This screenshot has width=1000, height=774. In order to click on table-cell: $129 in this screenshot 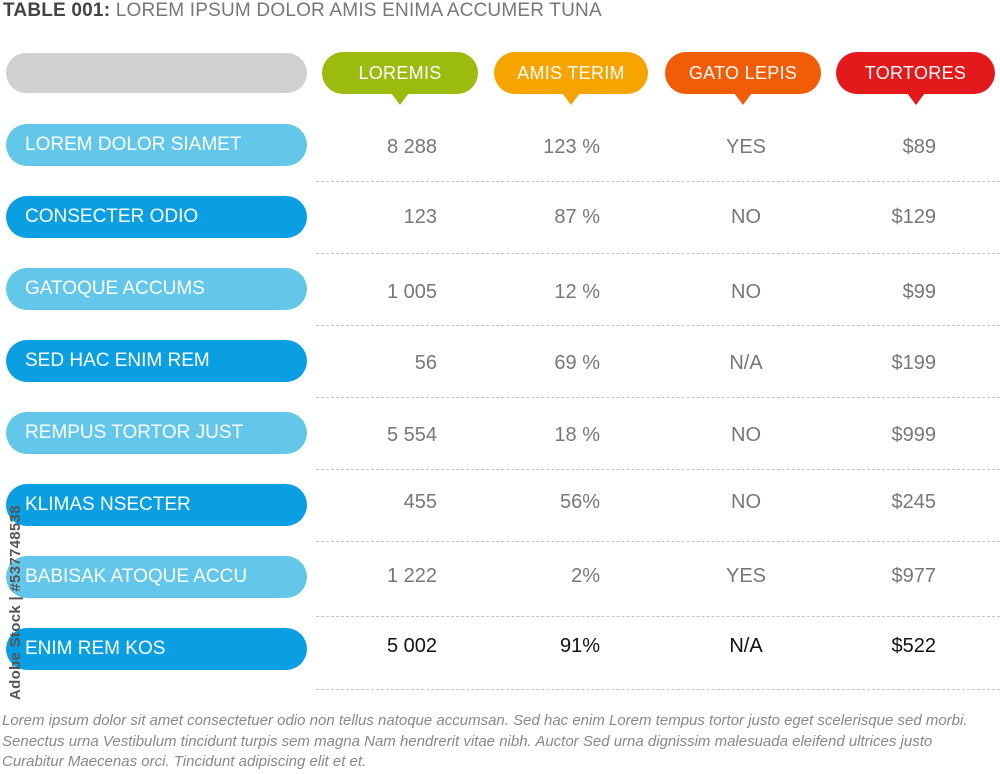, I will do `click(914, 217)`.